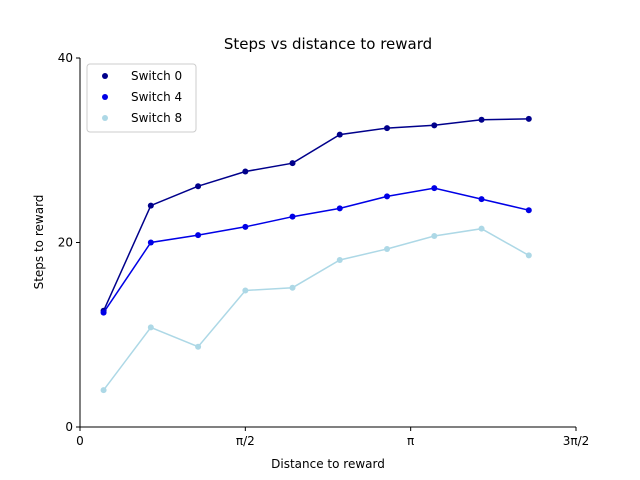 The image size is (640, 480). Describe the element at coordinates (576, 441) in the screenshot. I see `x-tick-label: 3π/2` at that location.